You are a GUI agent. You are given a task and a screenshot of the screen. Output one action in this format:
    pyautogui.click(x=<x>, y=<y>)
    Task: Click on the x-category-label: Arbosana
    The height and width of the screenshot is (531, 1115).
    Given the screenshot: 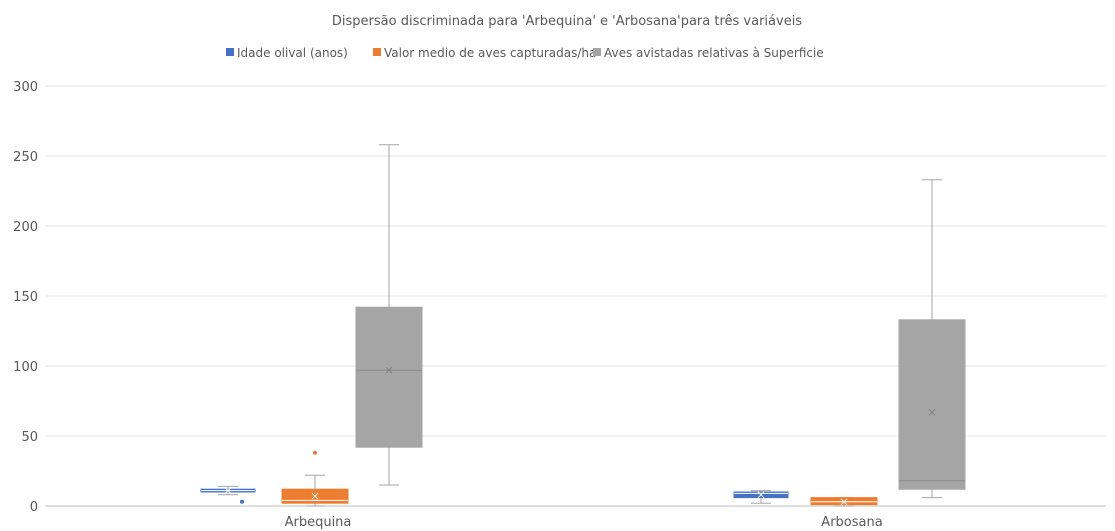 What is the action you would take?
    pyautogui.click(x=851, y=522)
    